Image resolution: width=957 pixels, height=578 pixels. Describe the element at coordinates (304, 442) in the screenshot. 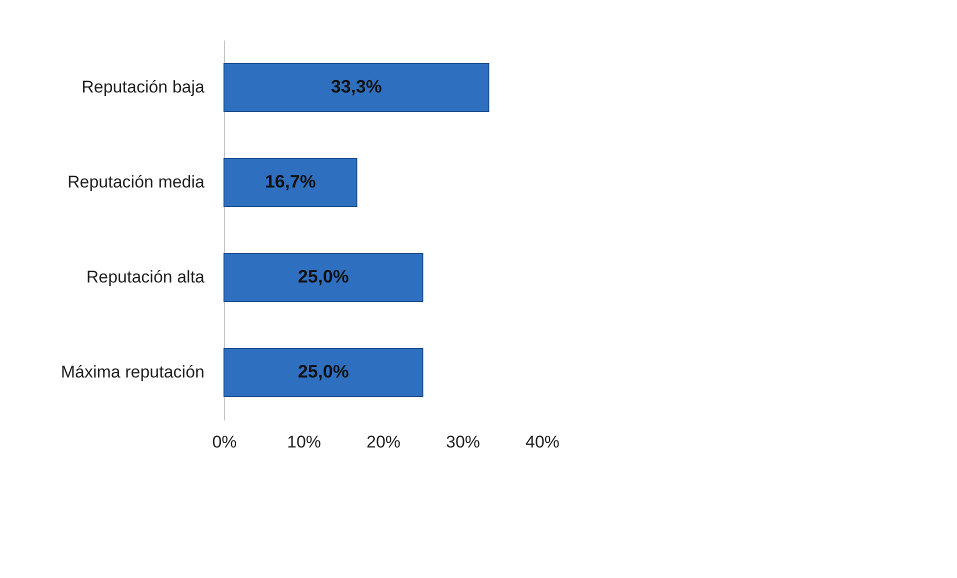

I see `x-tick-label: 10%` at that location.